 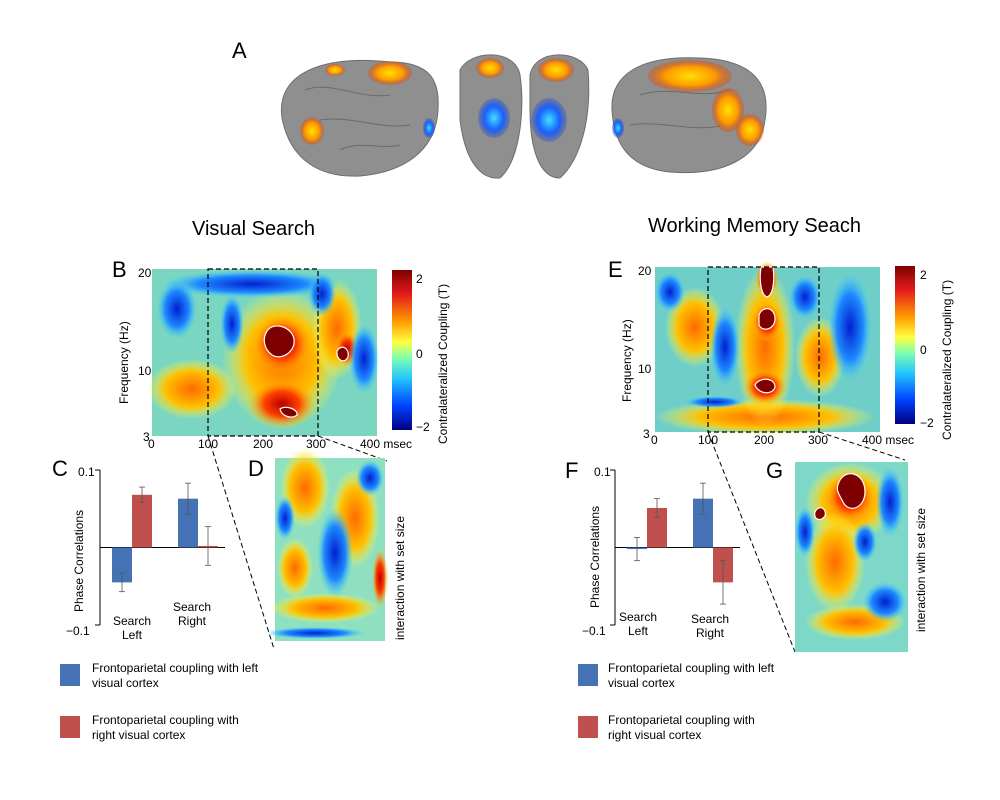 What do you see at coordinates (927, 423) in the screenshot?
I see `e-cbar-tick-neg2: −2` at bounding box center [927, 423].